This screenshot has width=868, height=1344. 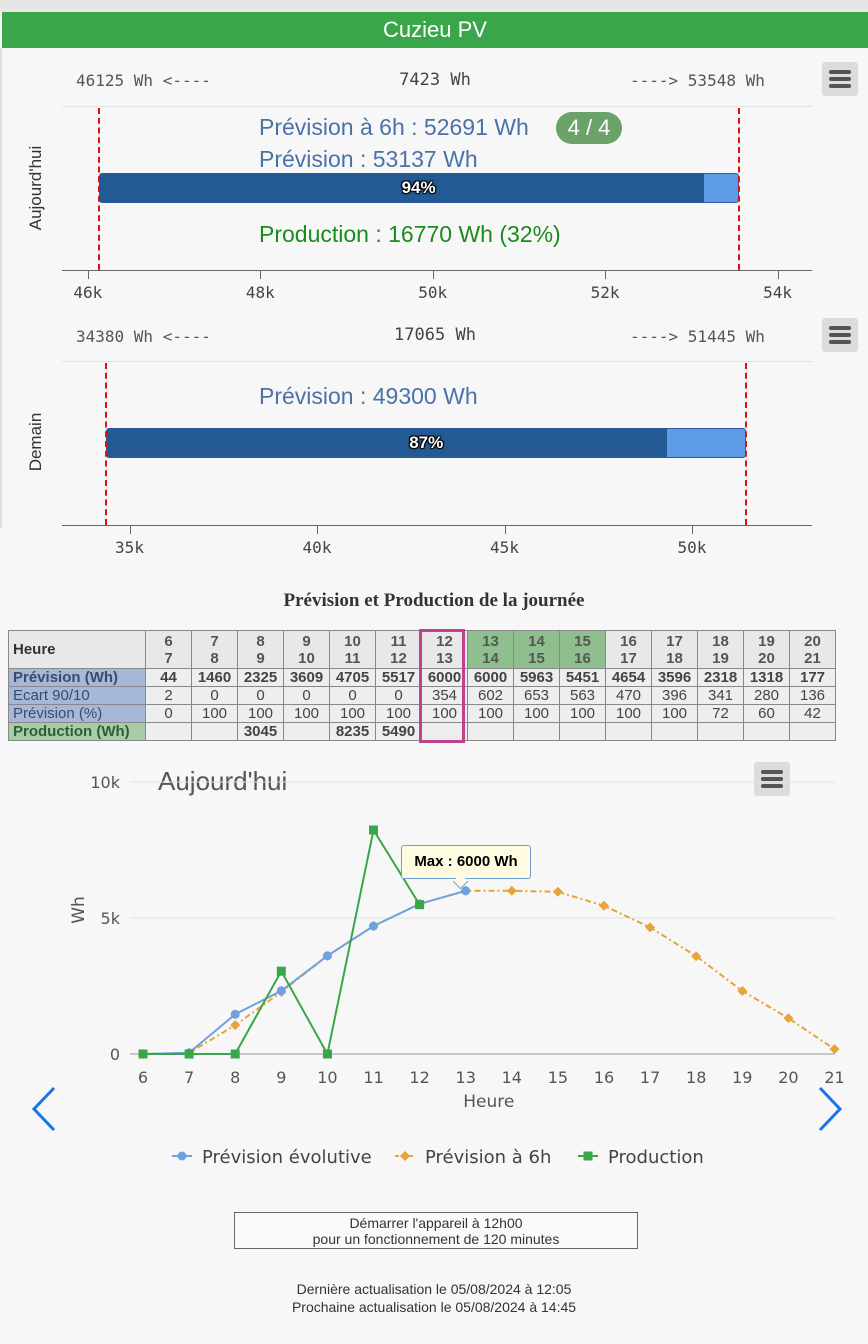 What do you see at coordinates (214, 677) in the screenshot?
I see `table-cell: 1460` at bounding box center [214, 677].